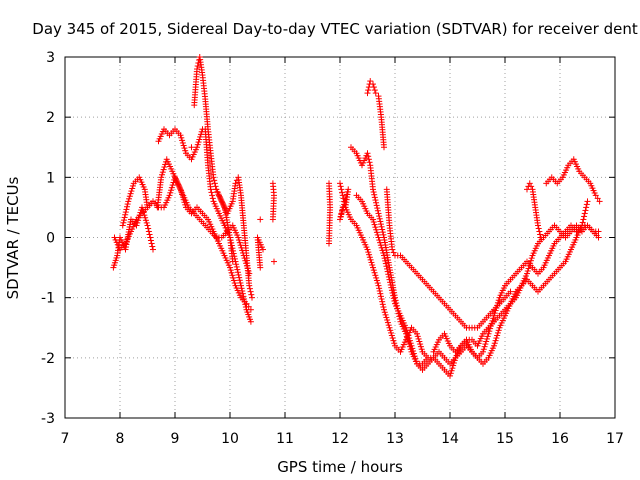 This screenshot has height=480, width=640. I want to click on x-tick-label: 17, so click(615, 439).